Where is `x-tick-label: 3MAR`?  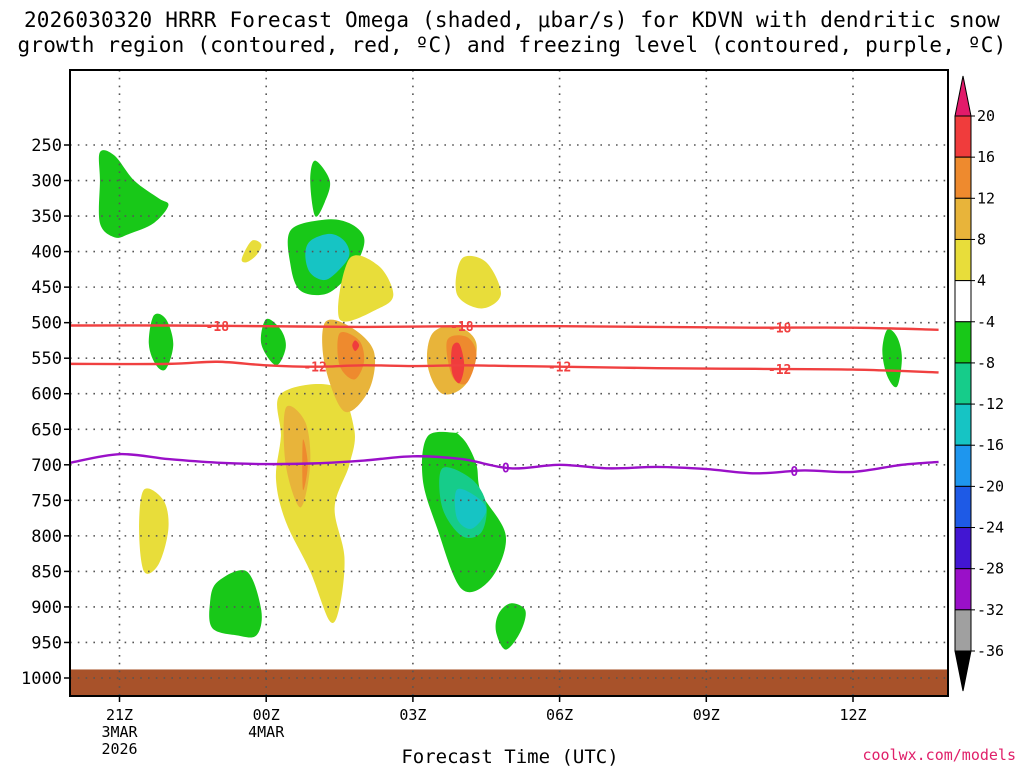 x-tick-label: 3MAR is located at coordinates (119, 732).